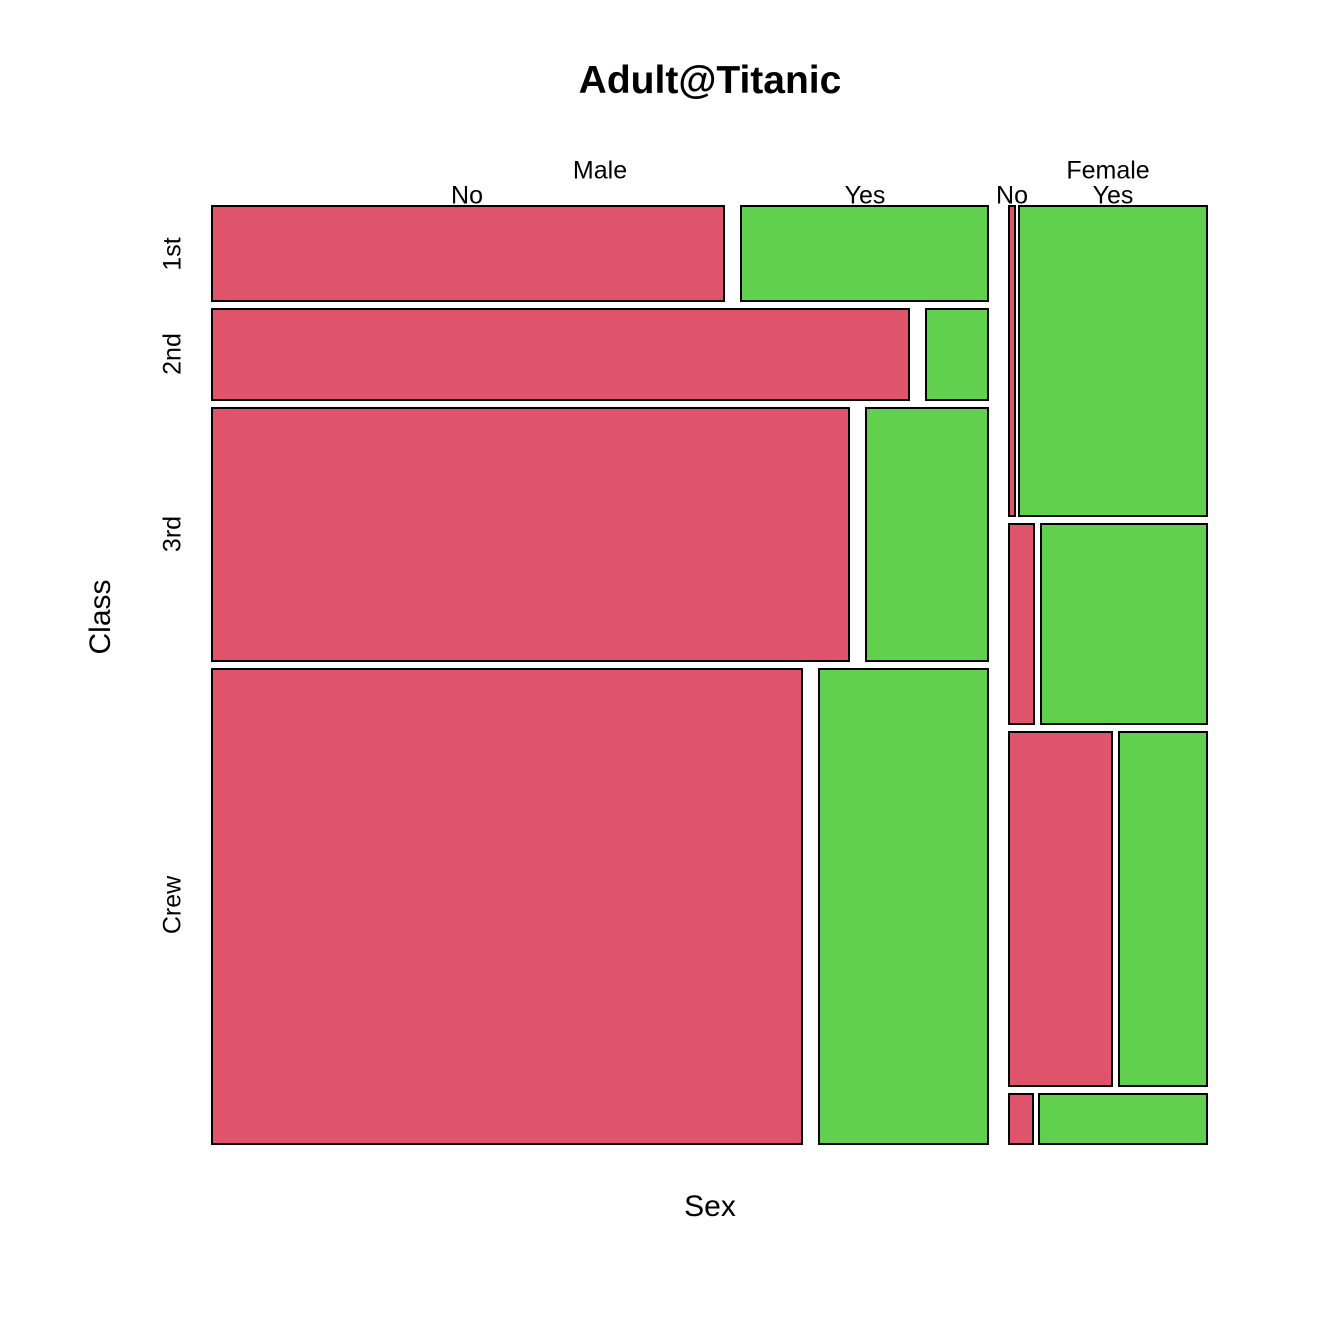  What do you see at coordinates (1012, 195) in the screenshot?
I see `survived-label-female-no: No` at bounding box center [1012, 195].